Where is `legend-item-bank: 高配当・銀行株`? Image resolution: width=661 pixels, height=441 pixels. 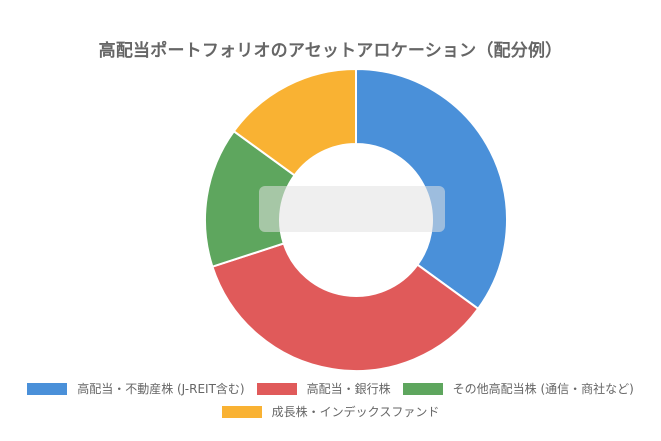 legend-item-bank: 高配当・銀行株 is located at coordinates (323, 388).